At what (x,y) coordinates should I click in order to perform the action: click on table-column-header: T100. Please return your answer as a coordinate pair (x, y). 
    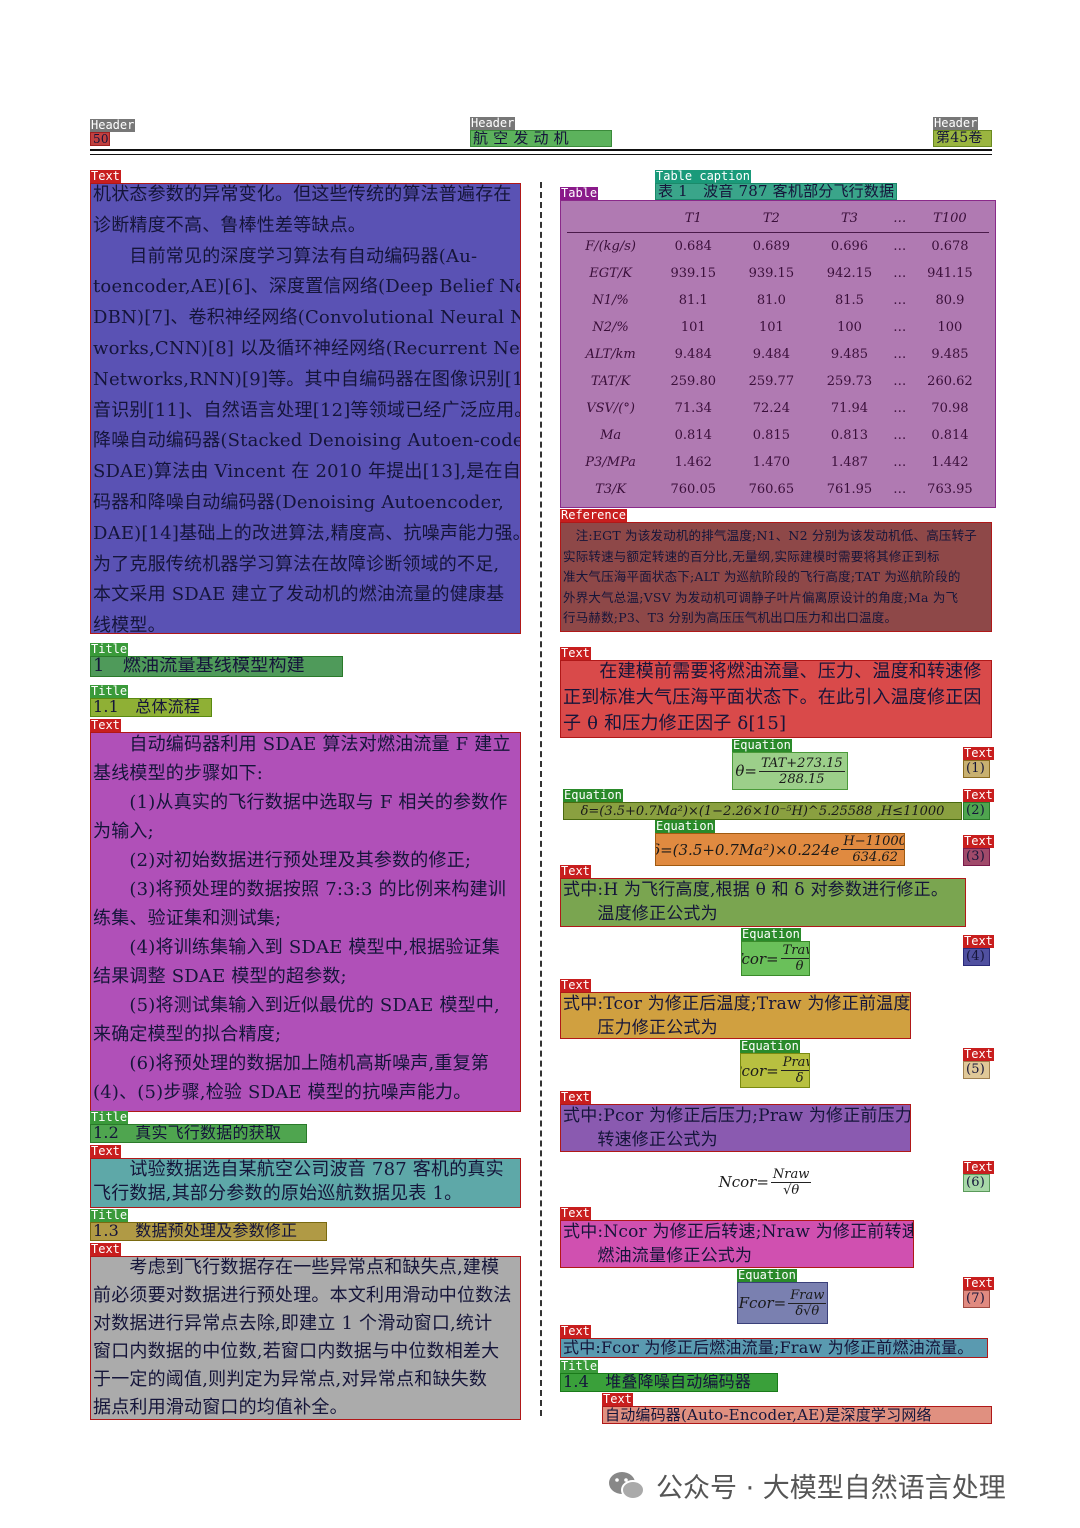
    Looking at the image, I should click on (949, 219).